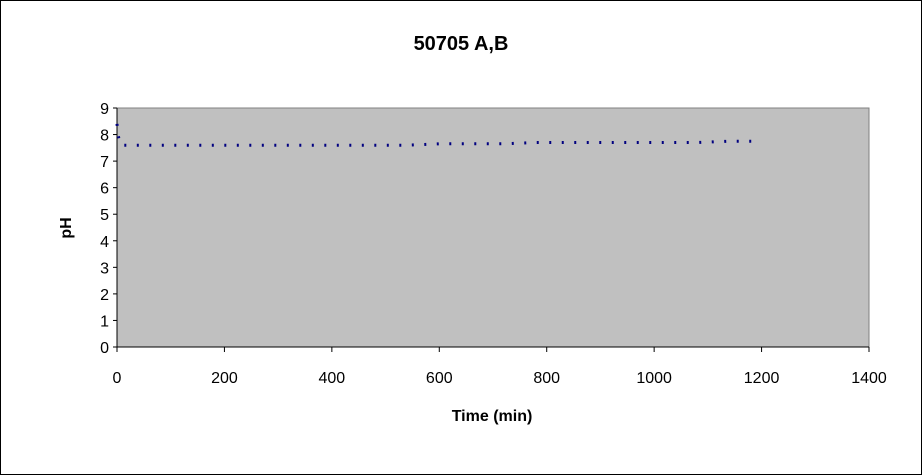 The image size is (923, 476). What do you see at coordinates (104, 109) in the screenshot?
I see `y-tick-label: 9` at bounding box center [104, 109].